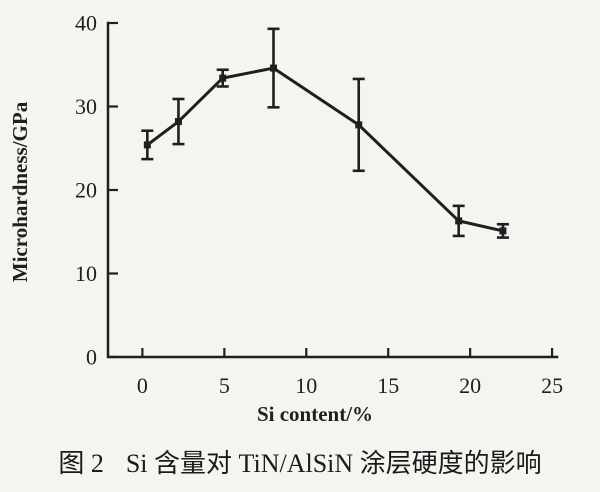  Describe the element at coordinates (86, 273) in the screenshot. I see `y-tick-label: 10` at that location.